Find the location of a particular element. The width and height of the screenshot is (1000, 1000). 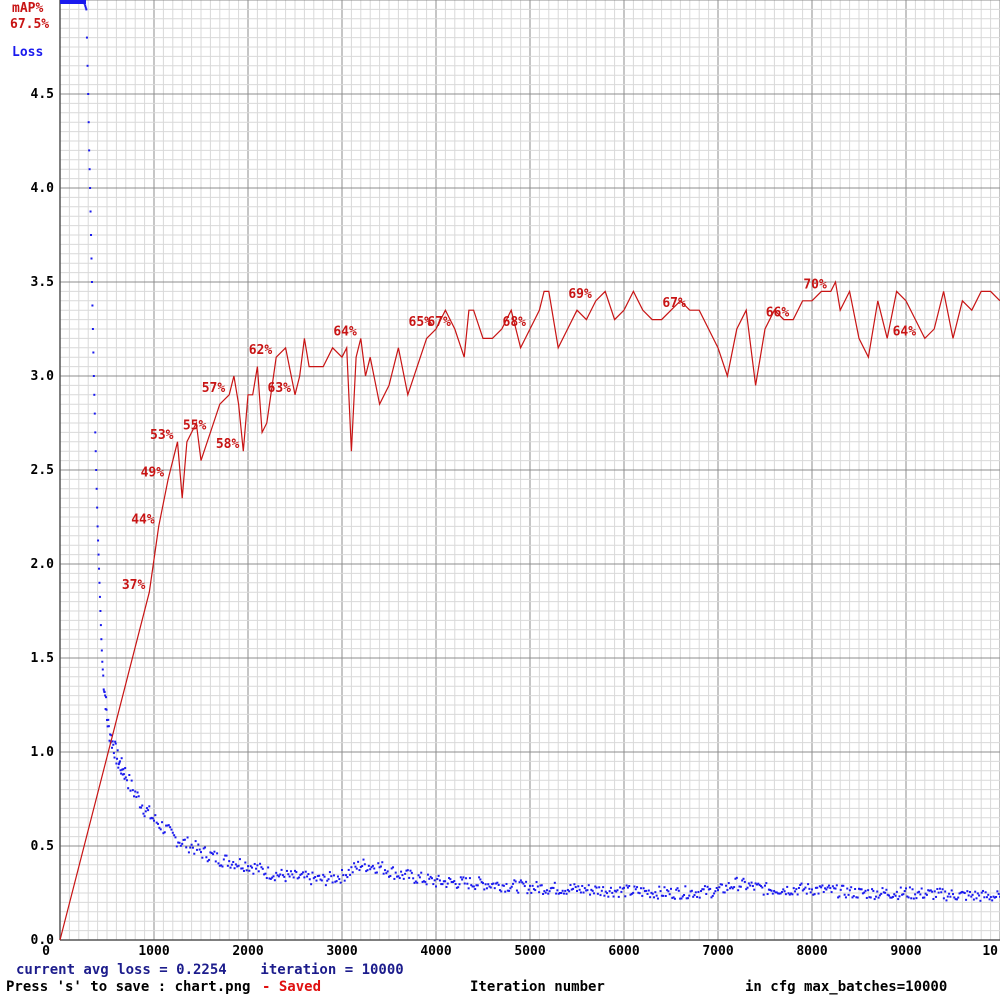

map-data-label: 64% is located at coordinates (905, 331).